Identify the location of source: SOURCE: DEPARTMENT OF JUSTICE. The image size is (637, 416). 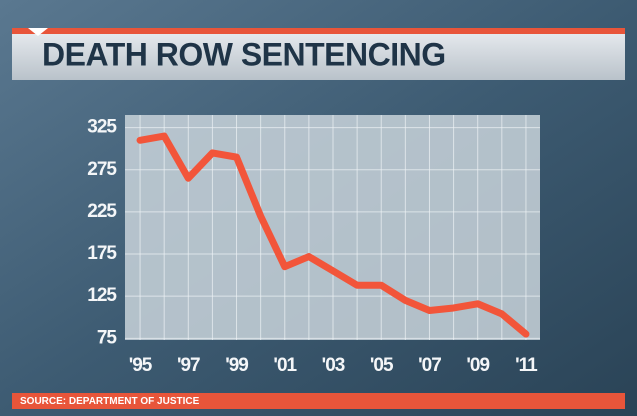
(110, 401).